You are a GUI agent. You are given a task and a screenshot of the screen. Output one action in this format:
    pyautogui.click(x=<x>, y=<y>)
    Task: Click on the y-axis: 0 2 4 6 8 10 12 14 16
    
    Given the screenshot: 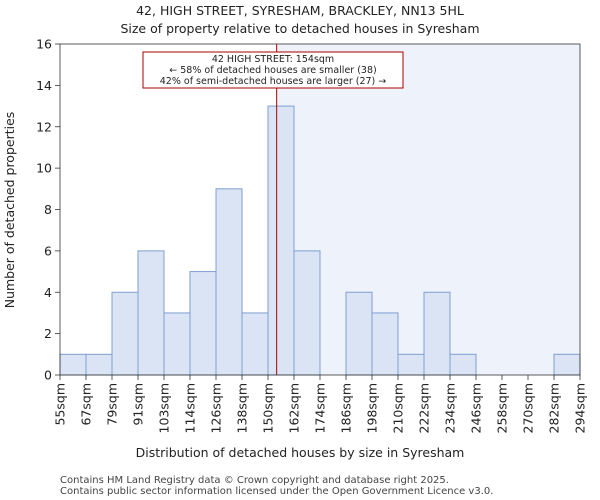 What is the action you would take?
    pyautogui.click(x=48, y=210)
    